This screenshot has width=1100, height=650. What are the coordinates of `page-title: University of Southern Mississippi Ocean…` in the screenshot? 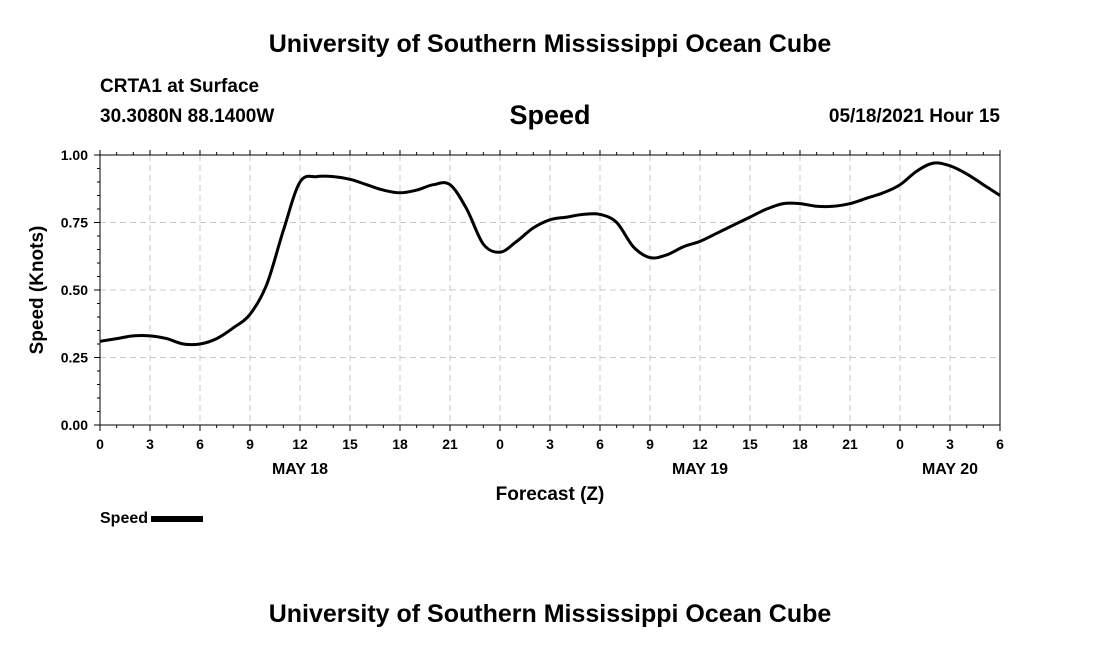 It's located at (550, 44).